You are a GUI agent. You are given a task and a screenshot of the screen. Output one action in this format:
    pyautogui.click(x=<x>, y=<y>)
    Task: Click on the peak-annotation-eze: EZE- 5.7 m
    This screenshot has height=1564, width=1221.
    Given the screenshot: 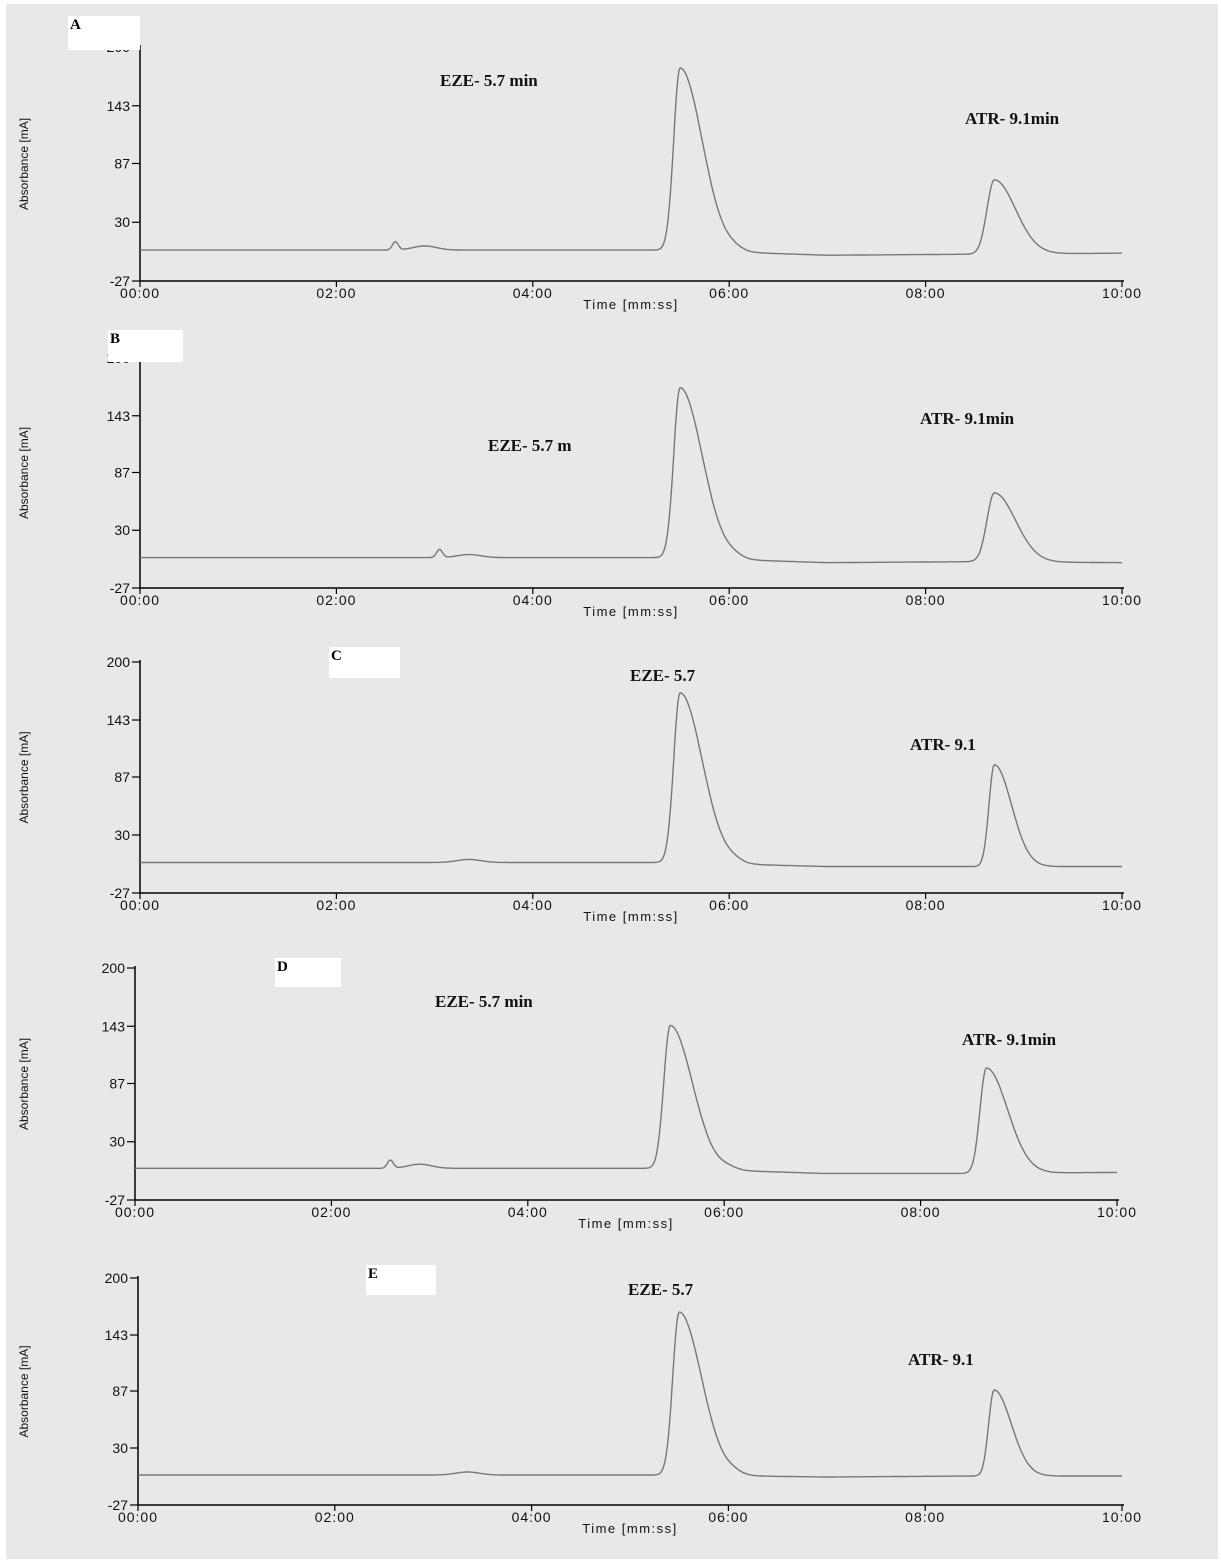 What is the action you would take?
    pyautogui.click(x=530, y=445)
    